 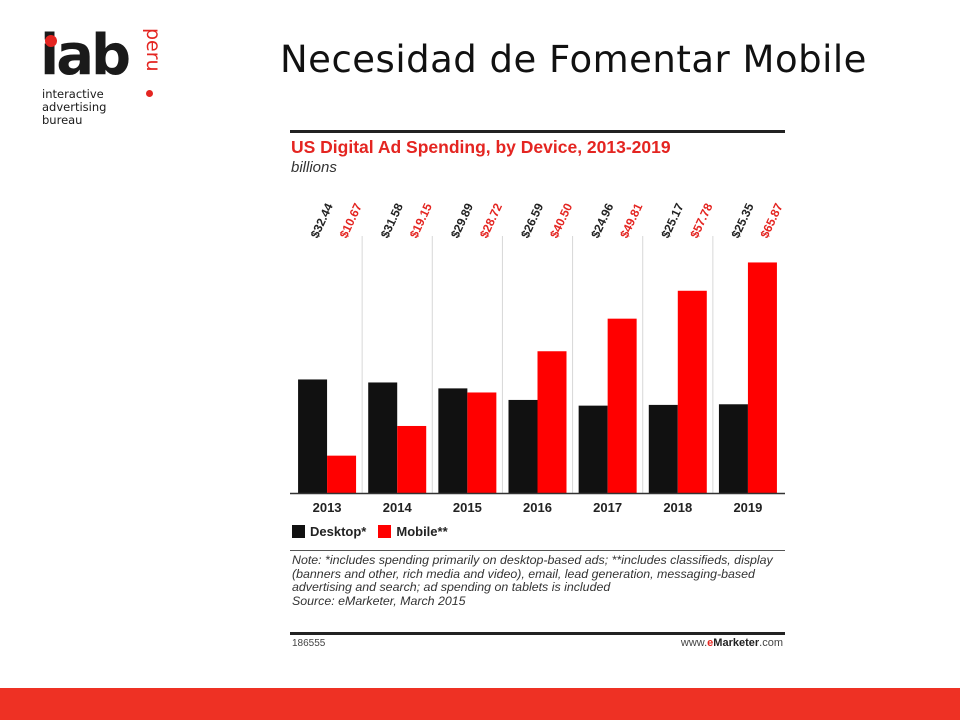 I want to click on logo-tagline: interactive advertising bureau, so click(x=74, y=107).